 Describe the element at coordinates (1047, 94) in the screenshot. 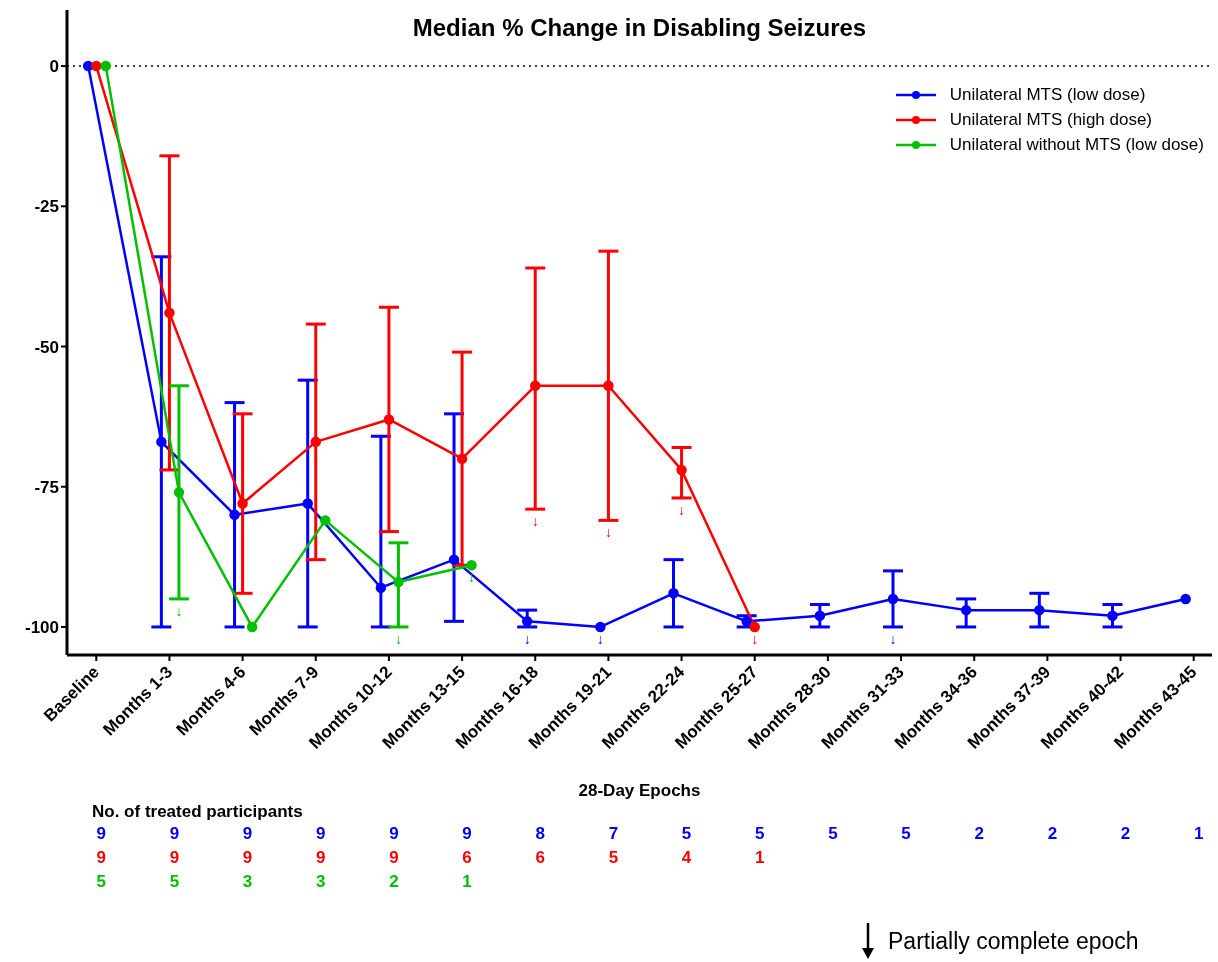

I see `legend-label: Unilateral MTS (low dose)` at that location.